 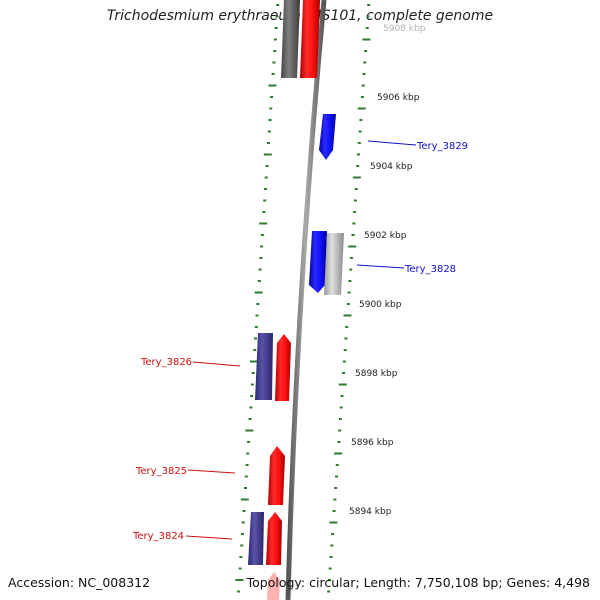 I want to click on kbp-label: 5908 kbp, so click(x=404, y=29).